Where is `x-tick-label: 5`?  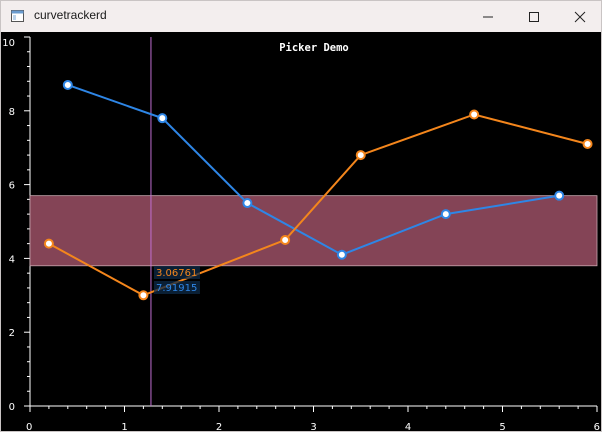 x-tick-label: 5 is located at coordinates (502, 427).